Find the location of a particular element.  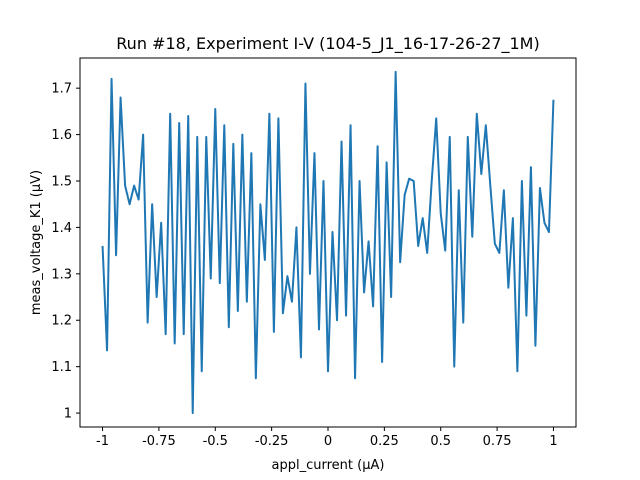

x-tick-label: 1 is located at coordinates (553, 441).